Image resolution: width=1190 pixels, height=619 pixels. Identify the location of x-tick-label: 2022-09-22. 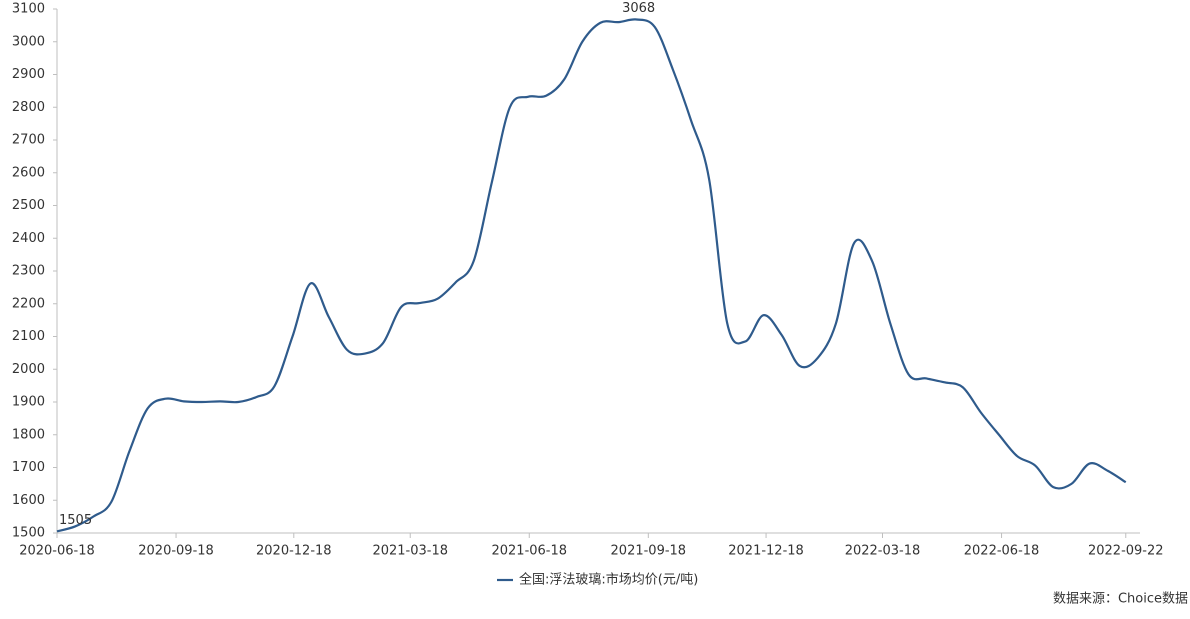
(1126, 551).